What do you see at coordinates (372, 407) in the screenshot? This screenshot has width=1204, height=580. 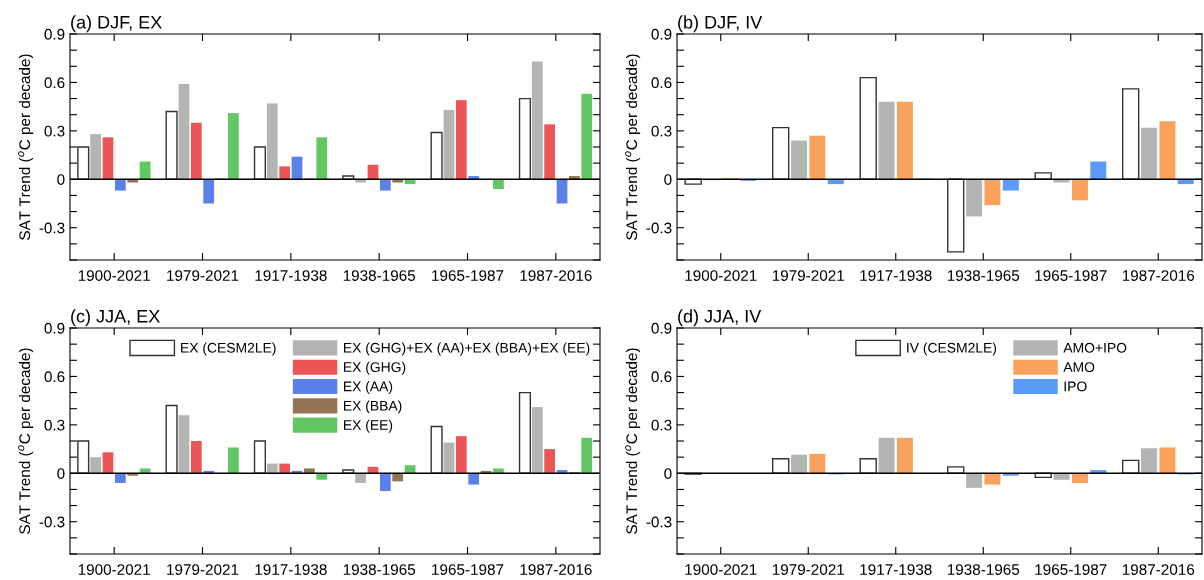 I see `legend-label: EX (BBA)` at bounding box center [372, 407].